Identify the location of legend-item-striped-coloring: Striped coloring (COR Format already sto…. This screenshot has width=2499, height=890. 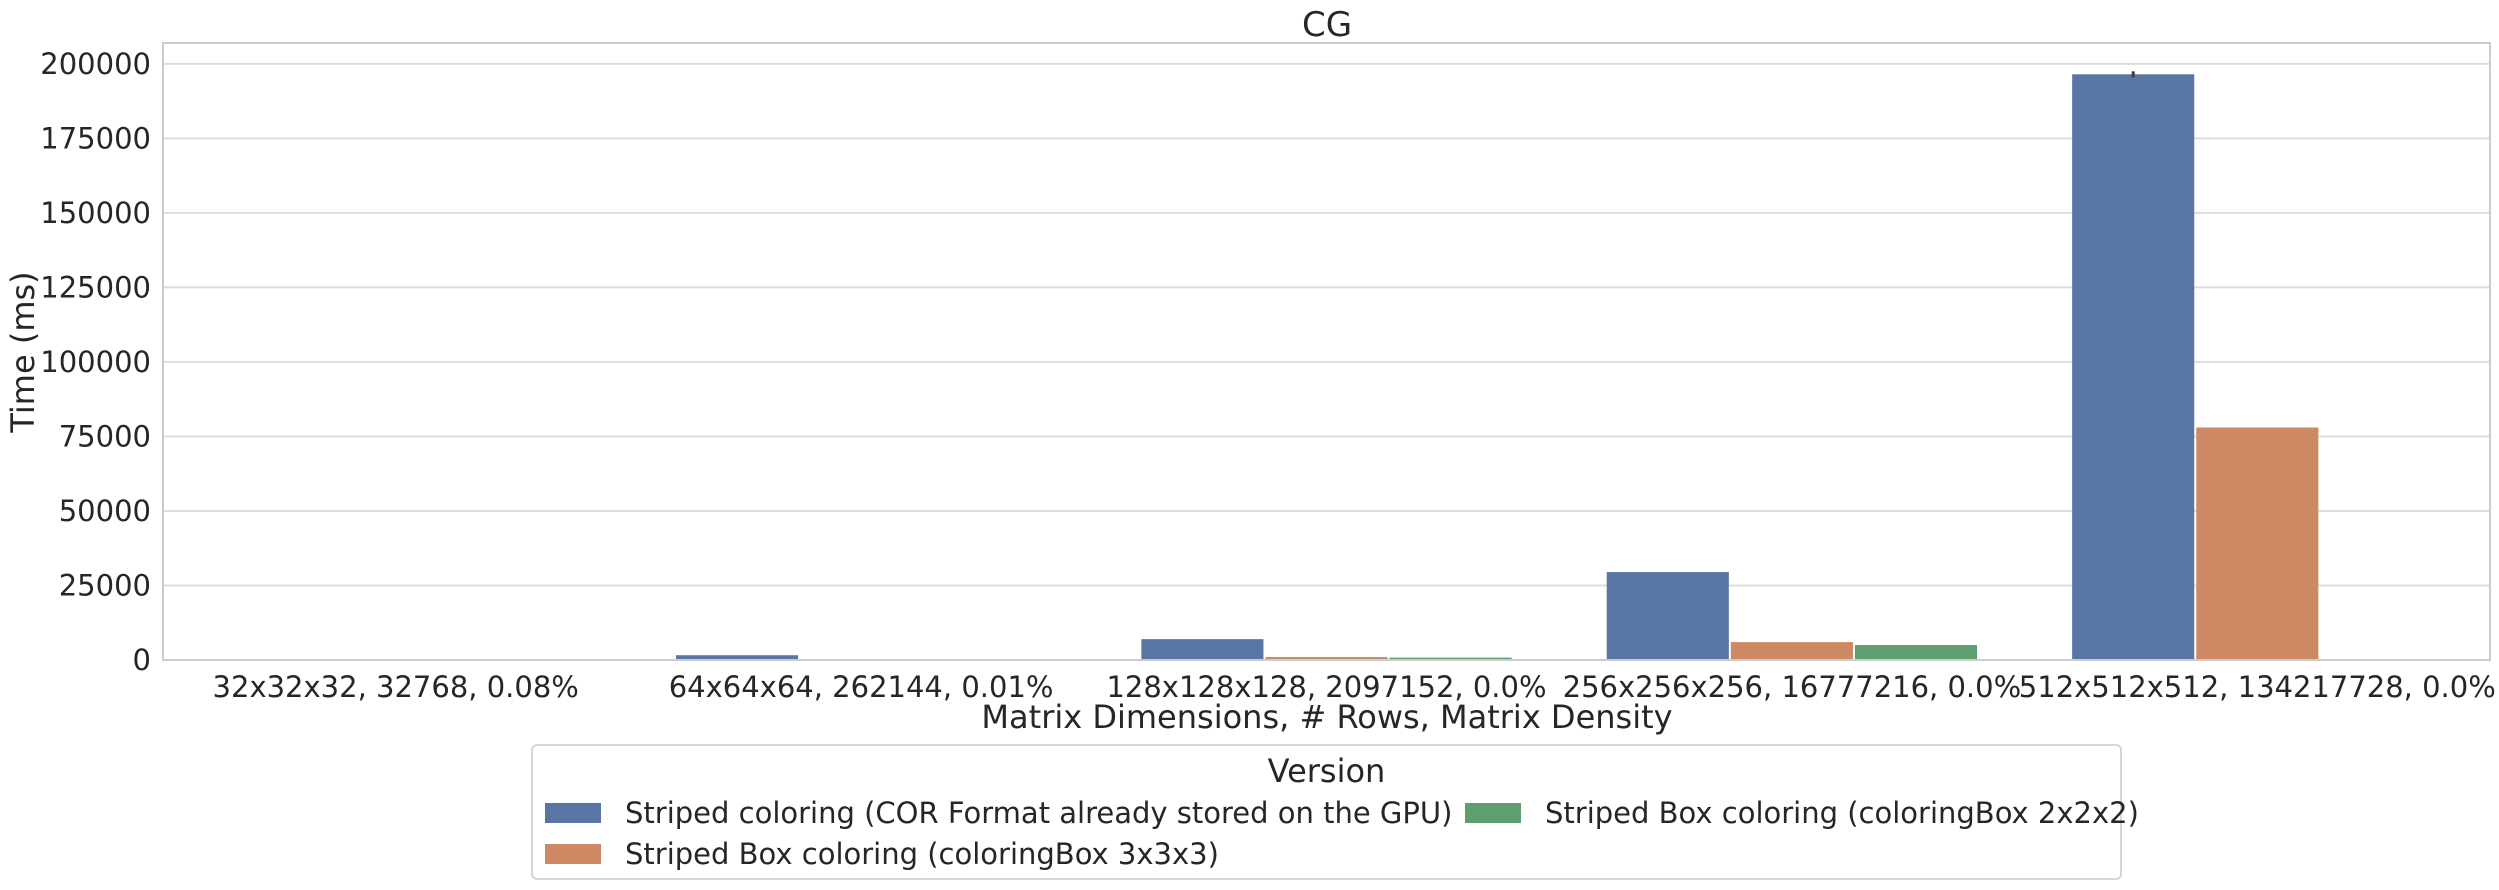
(998, 813).